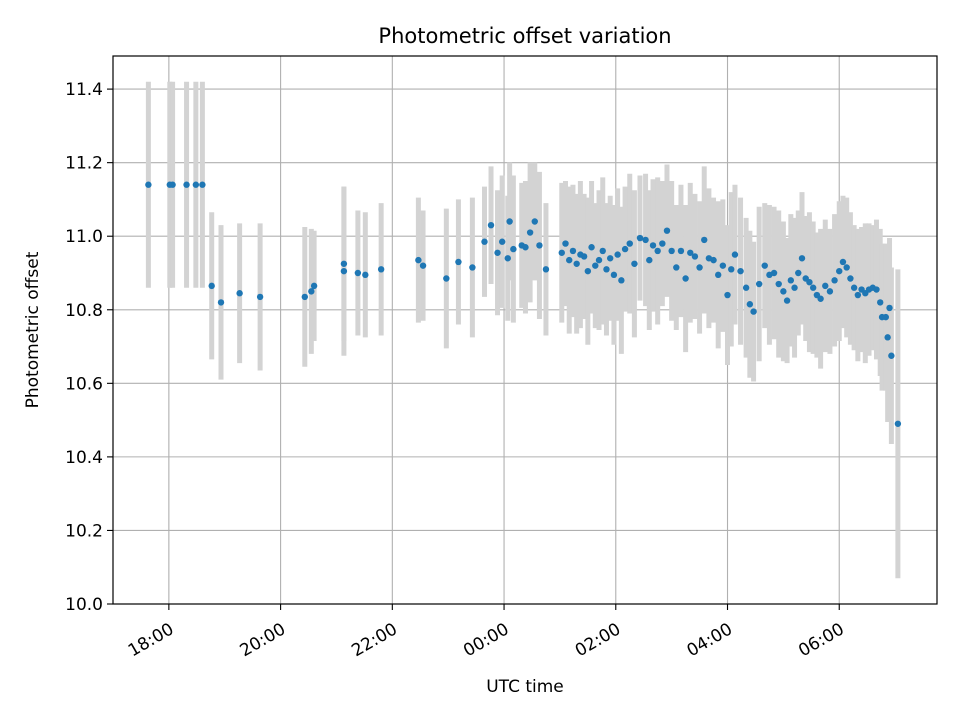 The height and width of the screenshot is (724, 960). I want to click on y-tick-label: 10.4, so click(84, 458).